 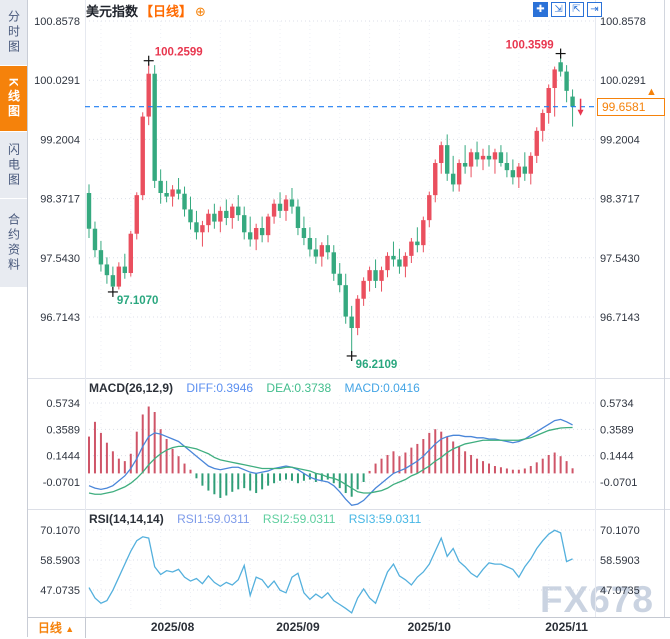 I want to click on macd-value-label: MACD:0.0416, so click(x=382, y=388).